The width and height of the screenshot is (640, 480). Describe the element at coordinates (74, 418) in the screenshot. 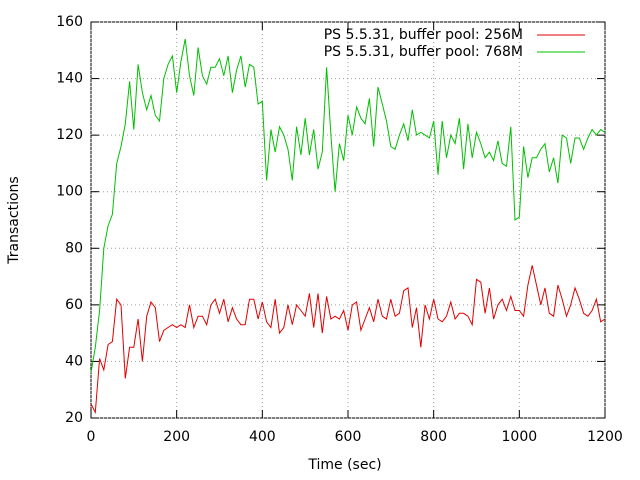

I see `y-tick-label: 20` at that location.